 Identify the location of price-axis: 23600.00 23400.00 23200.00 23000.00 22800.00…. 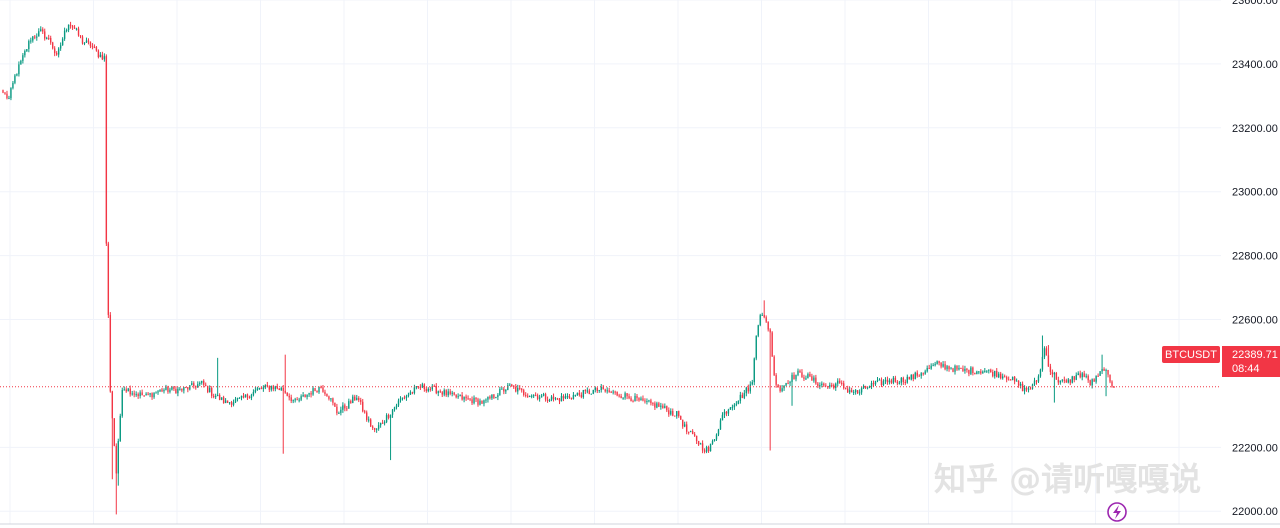
(1250, 262).